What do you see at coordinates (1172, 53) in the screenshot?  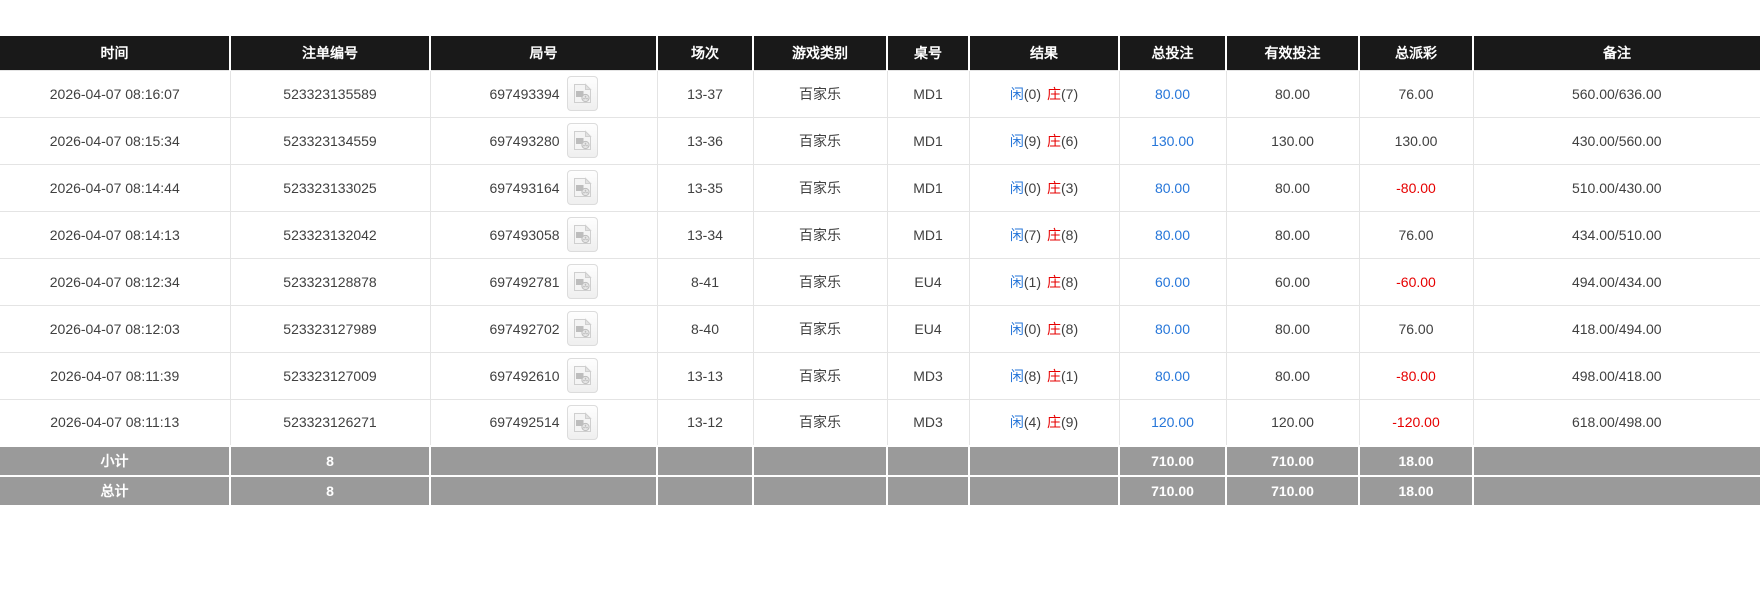 I see `column-header-total_bet: 总投注` at bounding box center [1172, 53].